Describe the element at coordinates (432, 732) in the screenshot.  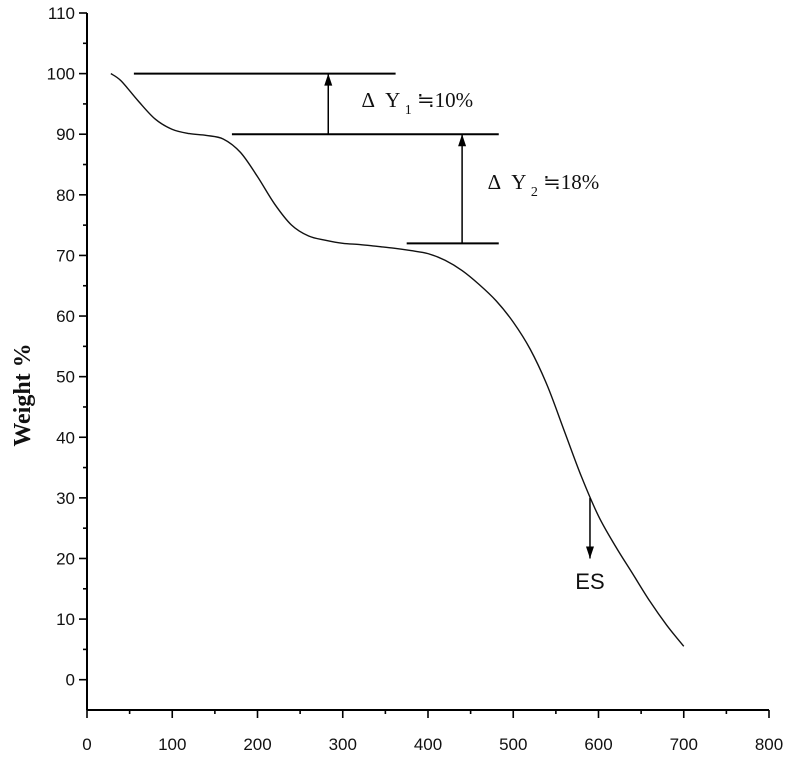
I see `x-ticks: 0 100 200 300 400 500 600 700 800` at that location.